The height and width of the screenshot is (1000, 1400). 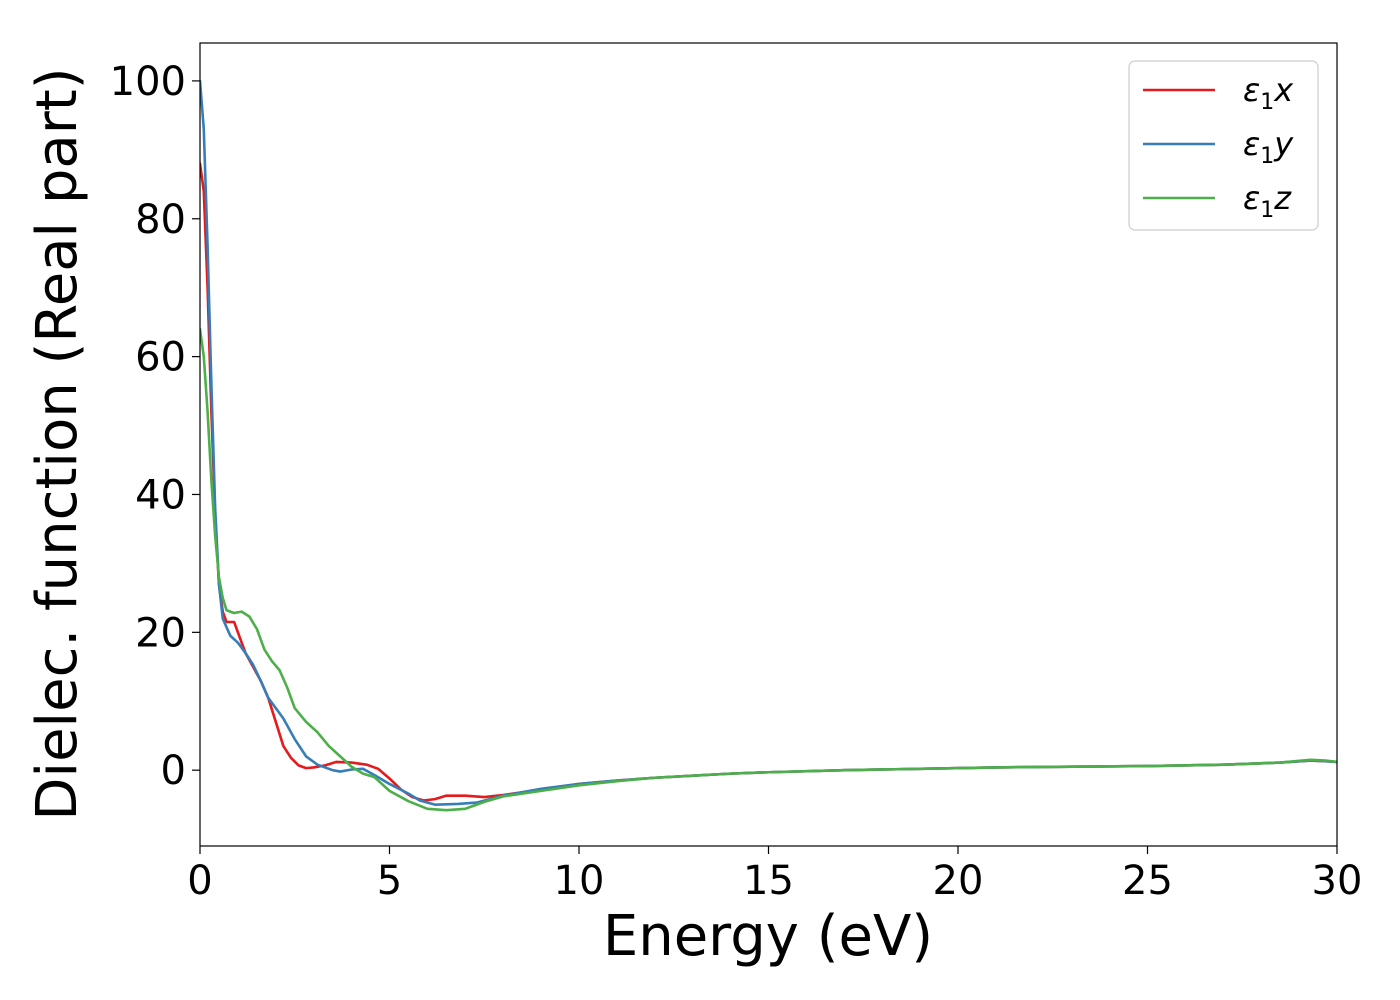 What do you see at coordinates (389, 881) in the screenshot?
I see `x-tick-label: 5` at bounding box center [389, 881].